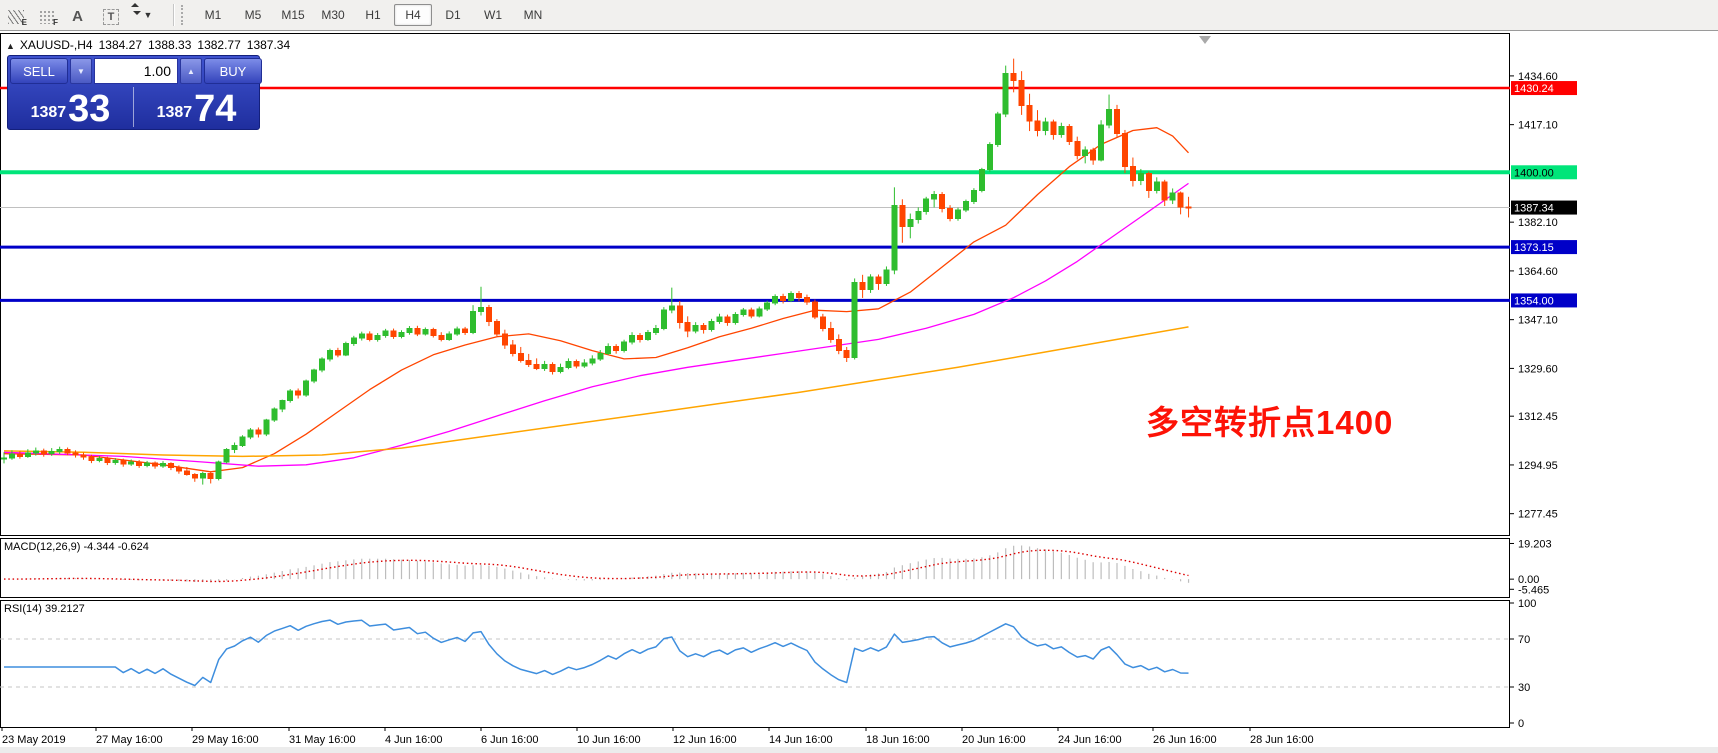  Describe the element at coordinates (268, 45) in the screenshot. I see `ohlc-close: 1387.34` at that location.